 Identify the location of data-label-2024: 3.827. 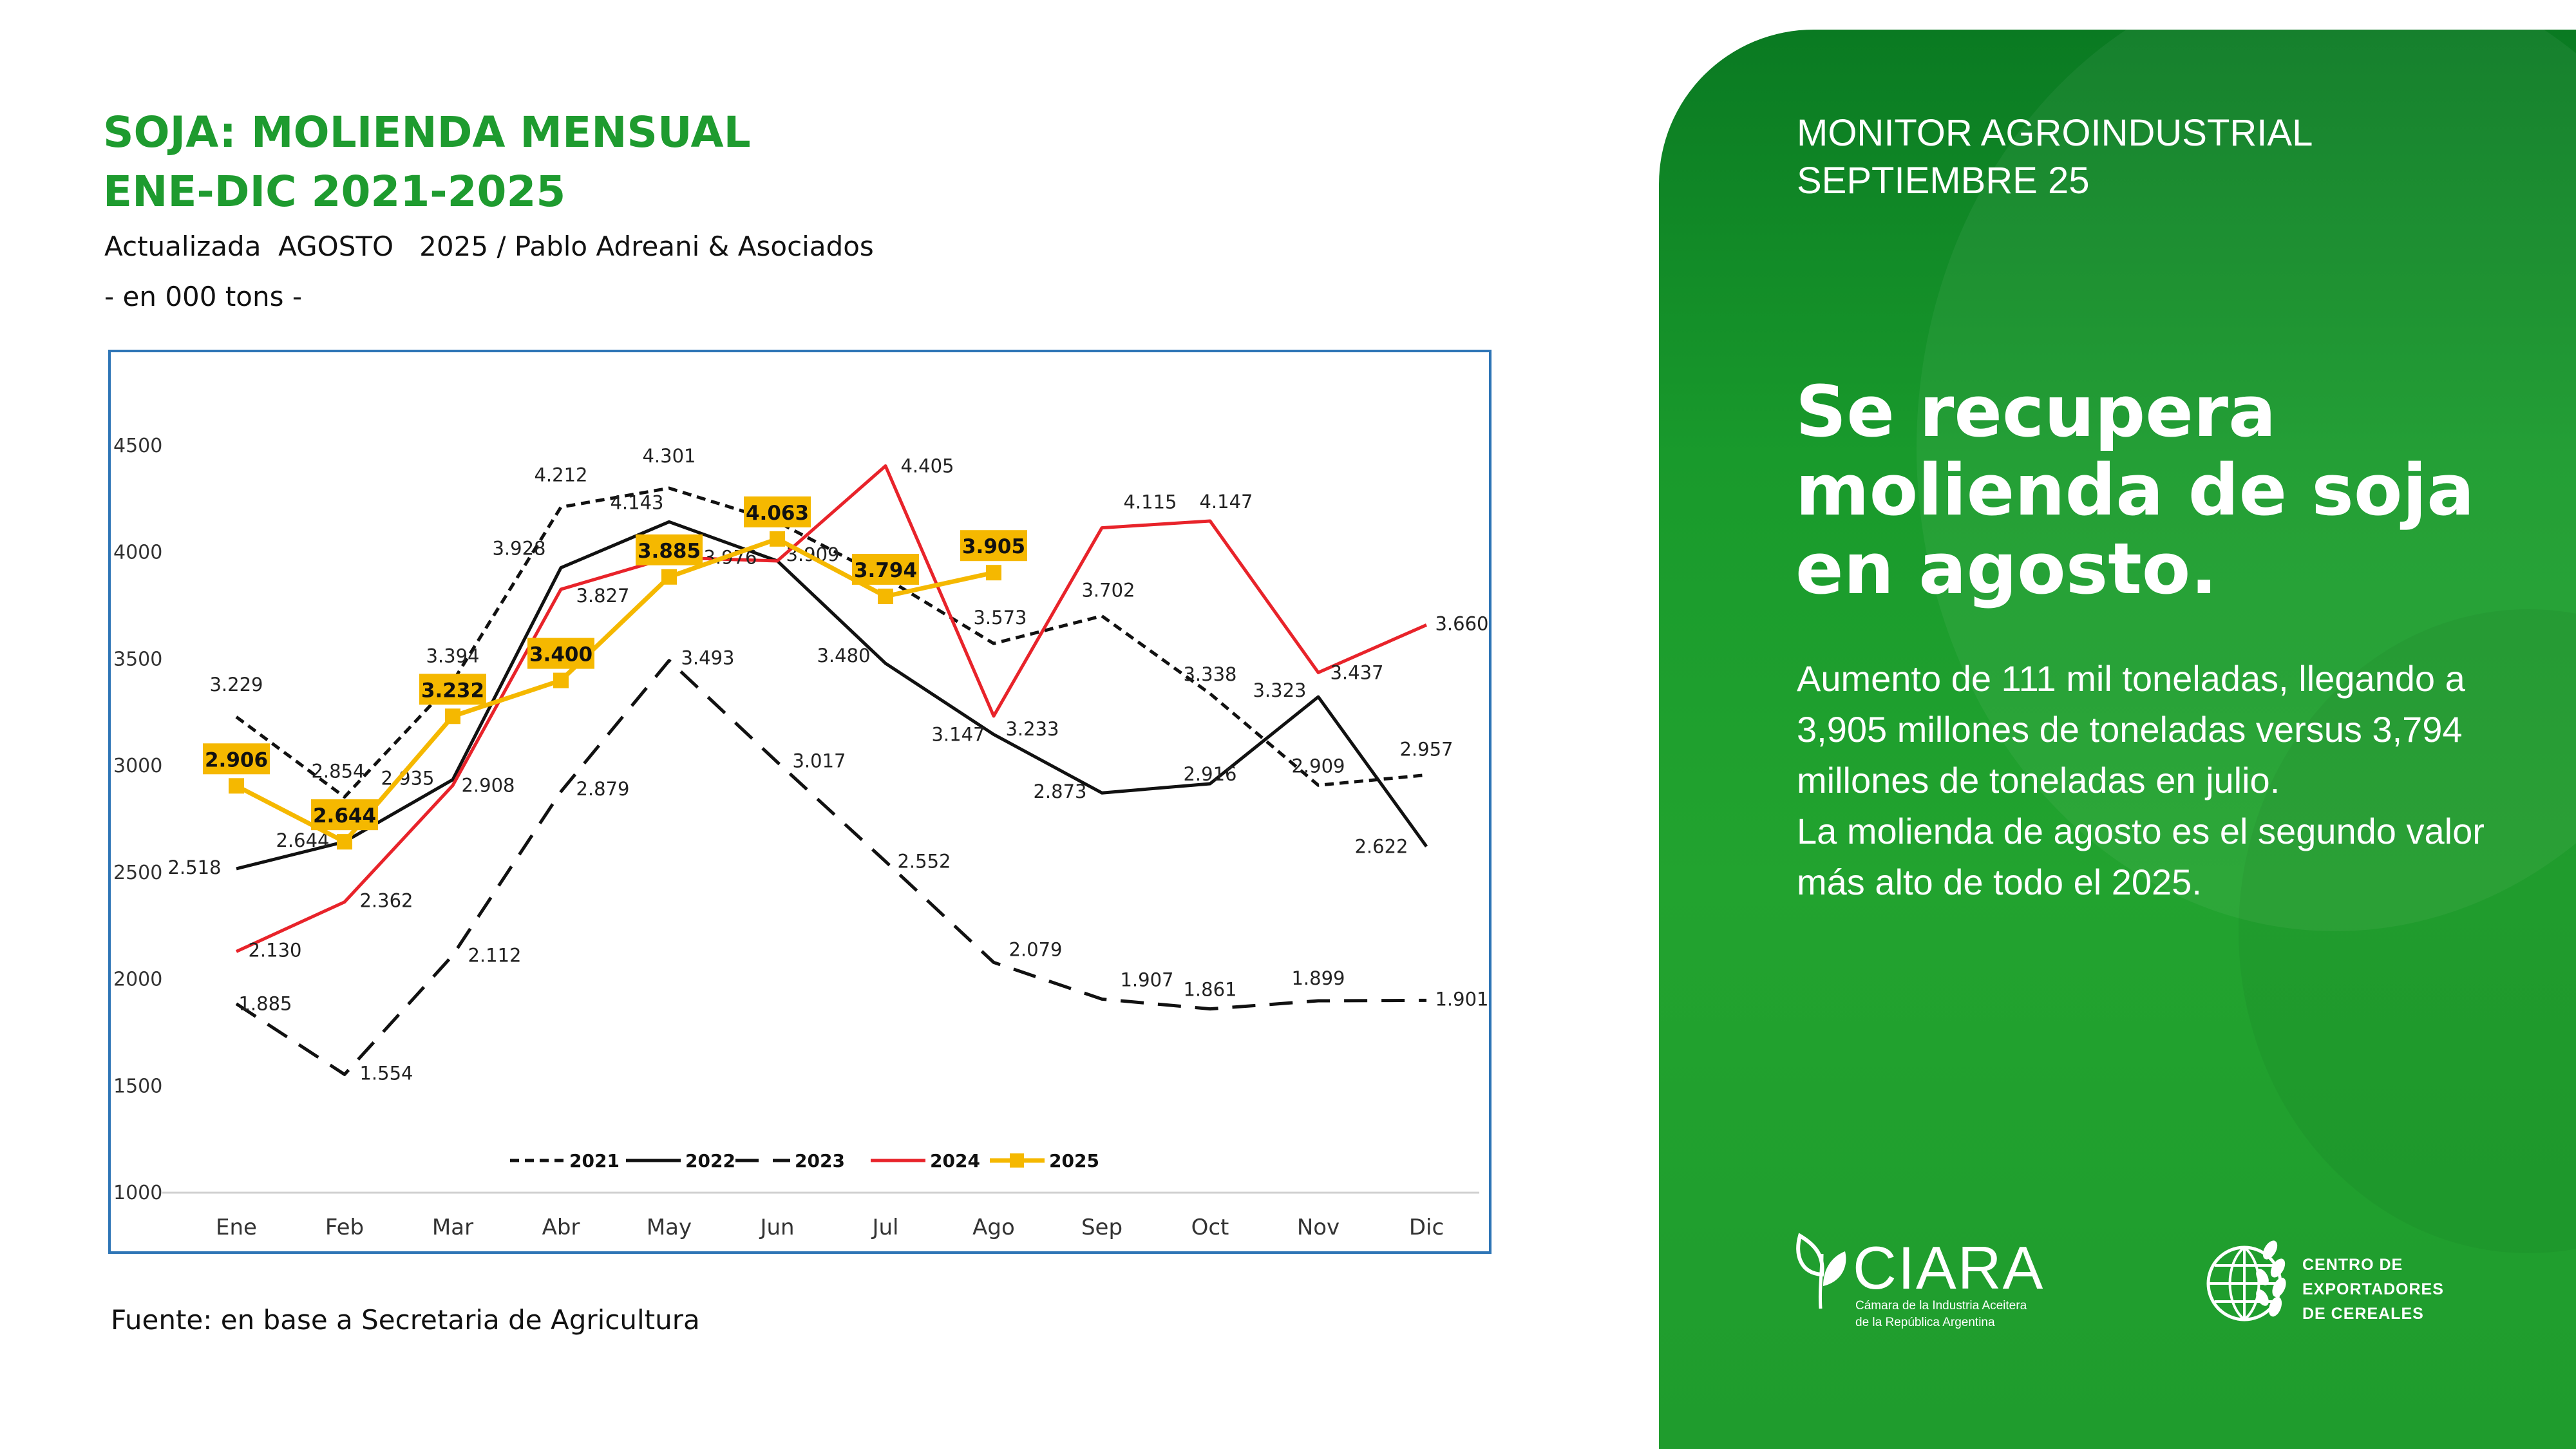
(603, 596).